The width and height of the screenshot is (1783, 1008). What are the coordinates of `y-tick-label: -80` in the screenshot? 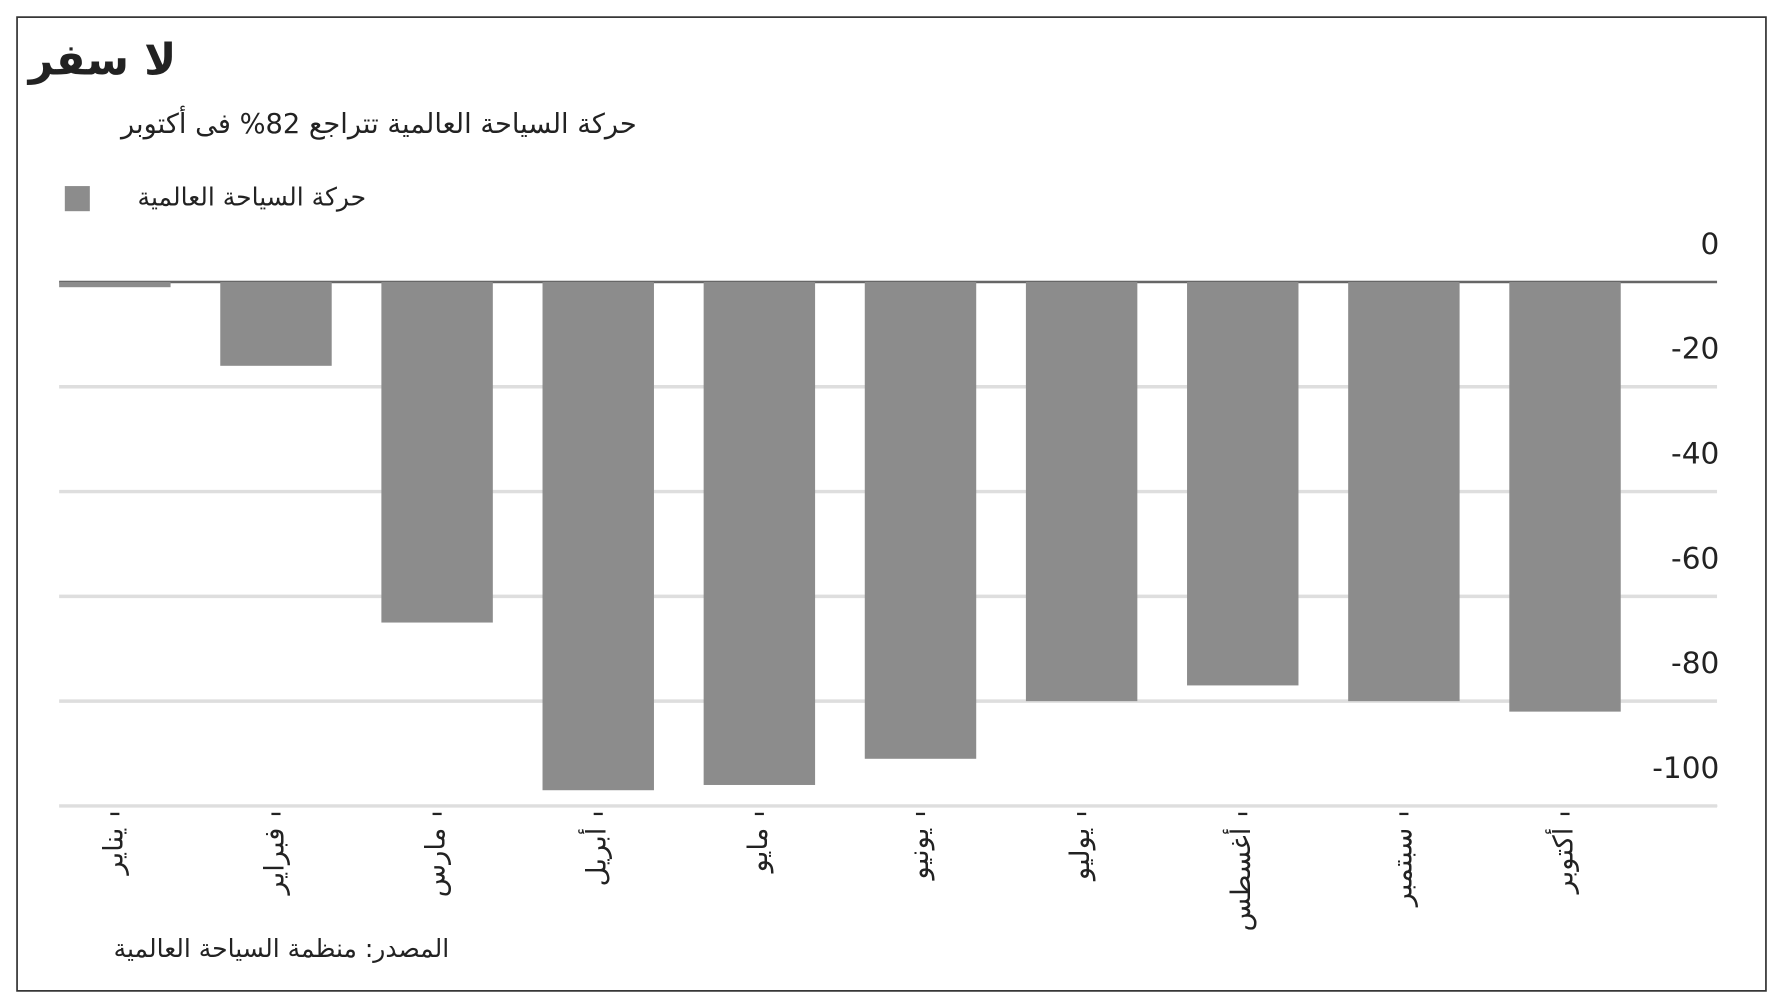 It's located at (1695, 663).